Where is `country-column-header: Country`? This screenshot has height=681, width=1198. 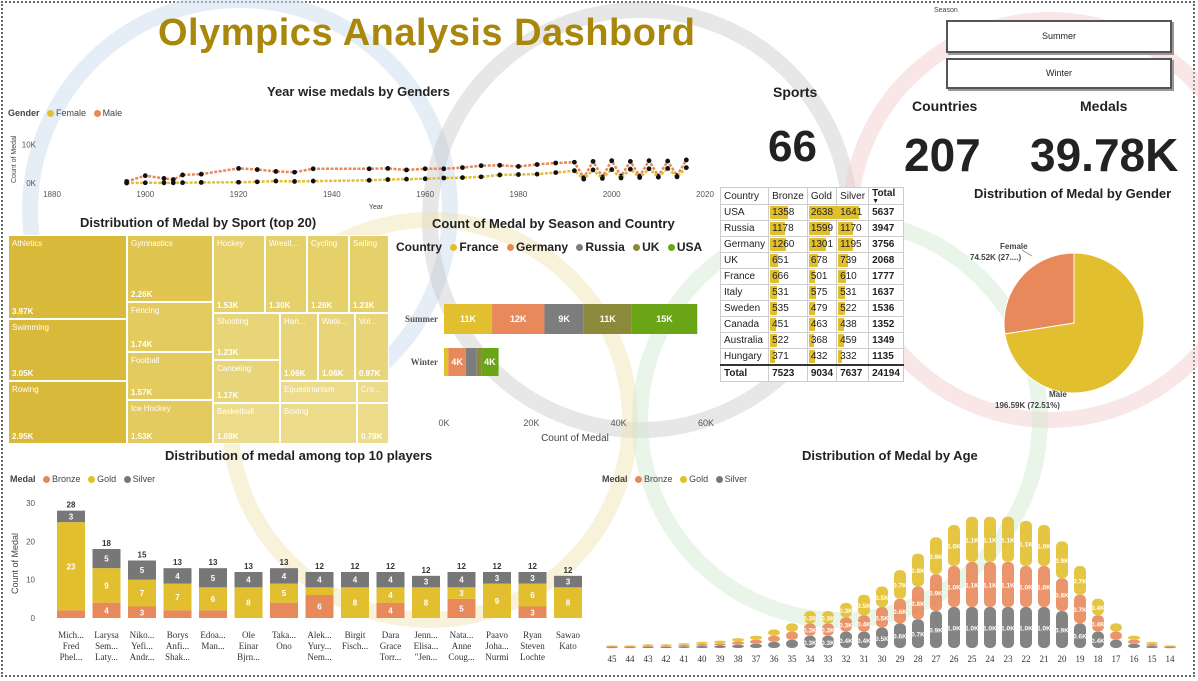
country-column-header: Country is located at coordinates (744, 196).